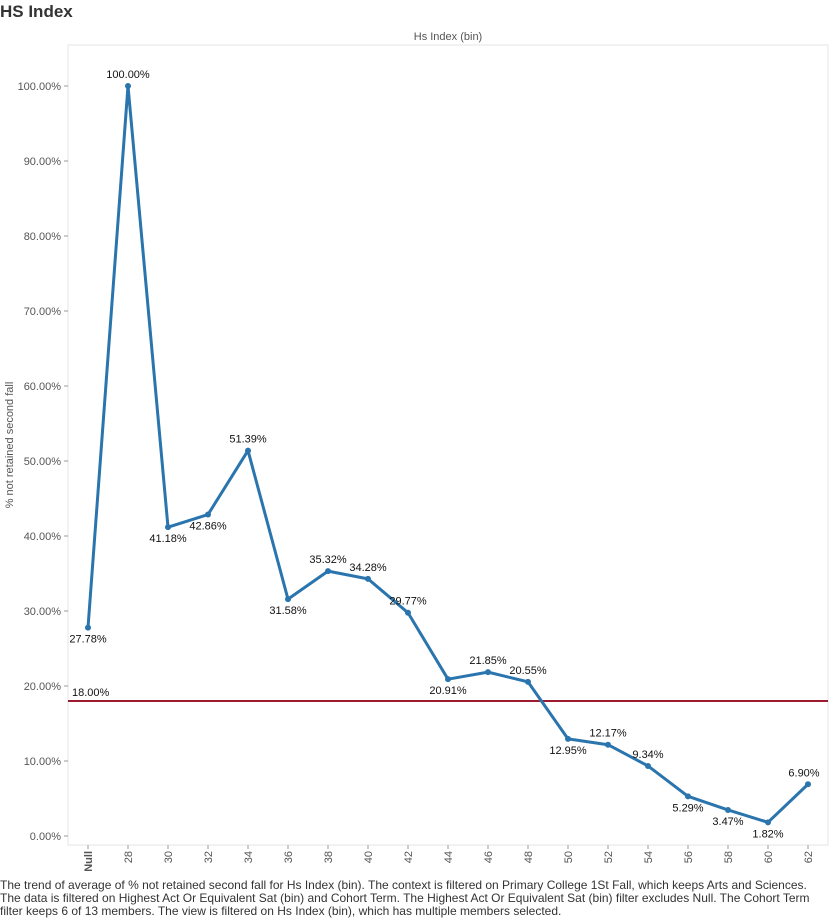 The image size is (830, 923). Describe the element at coordinates (128, 75) in the screenshot. I see `data-label: 100.00%` at that location.